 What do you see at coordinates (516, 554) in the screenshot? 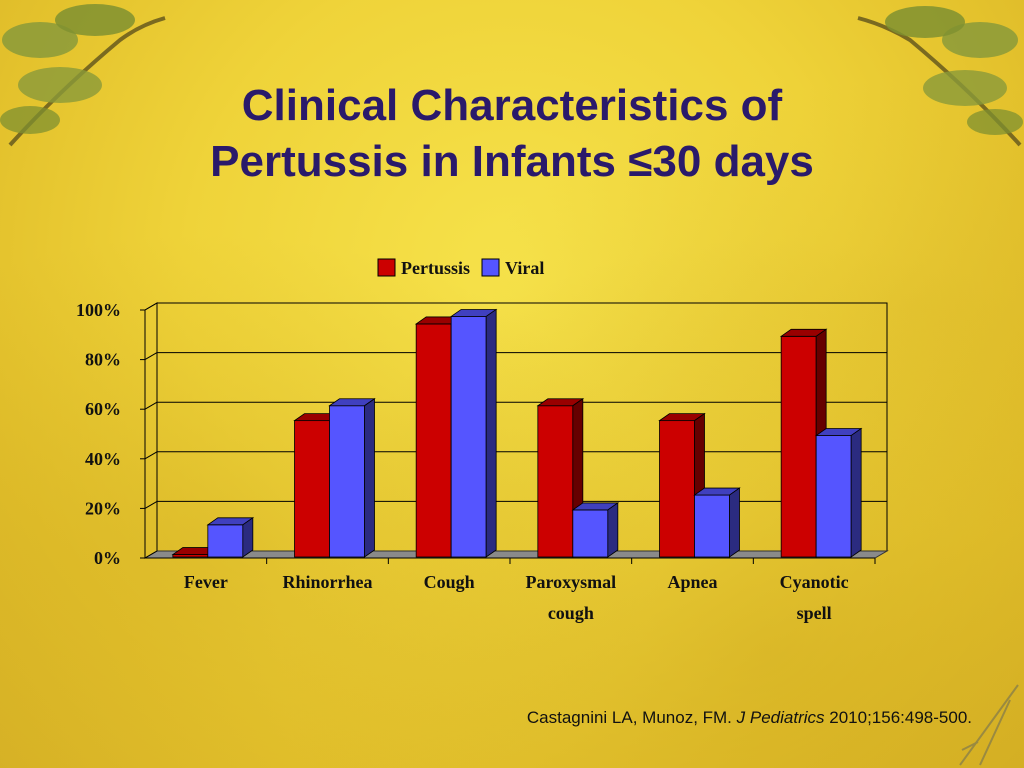
I see `chart-floor` at bounding box center [516, 554].